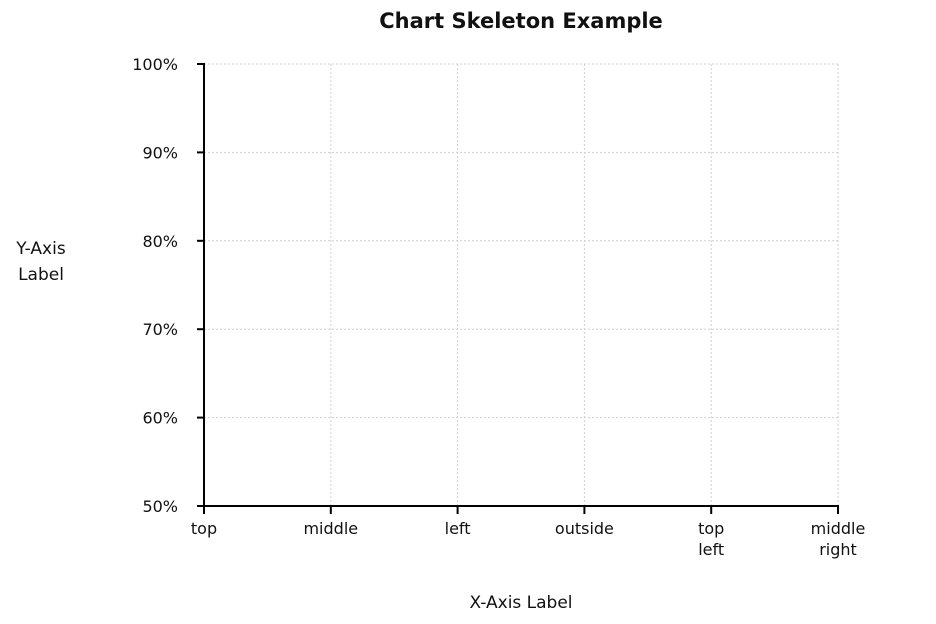  What do you see at coordinates (40, 249) in the screenshot?
I see `y-axis-label-line: Y-Axis` at bounding box center [40, 249].